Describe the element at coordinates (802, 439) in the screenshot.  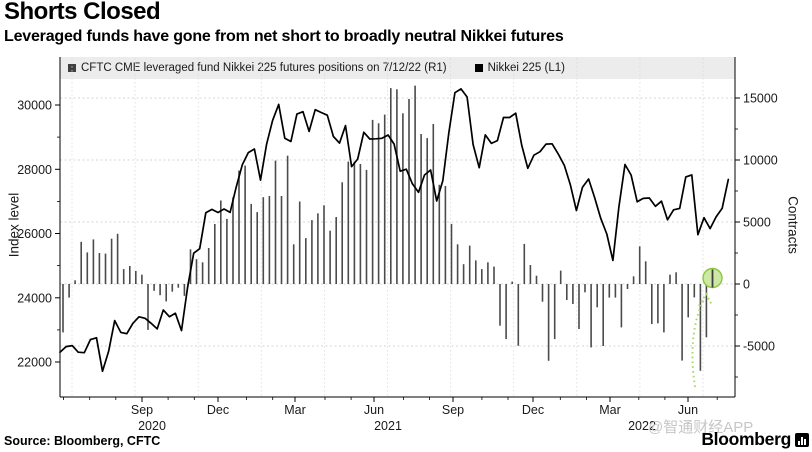
I see `bloomberg-terminal-icon` at that location.